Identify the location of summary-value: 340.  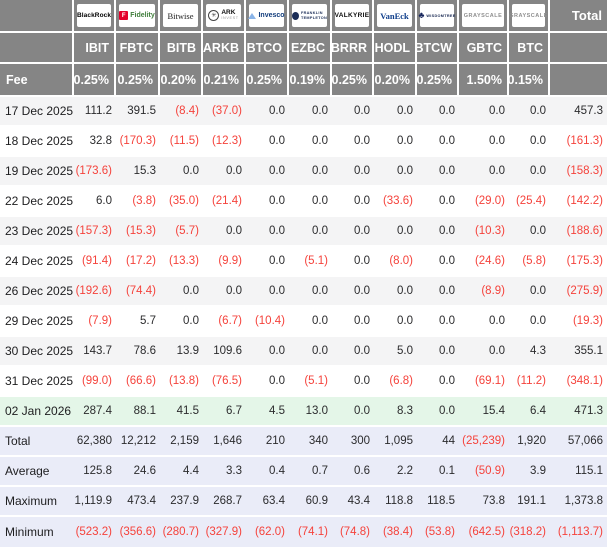
(310, 442).